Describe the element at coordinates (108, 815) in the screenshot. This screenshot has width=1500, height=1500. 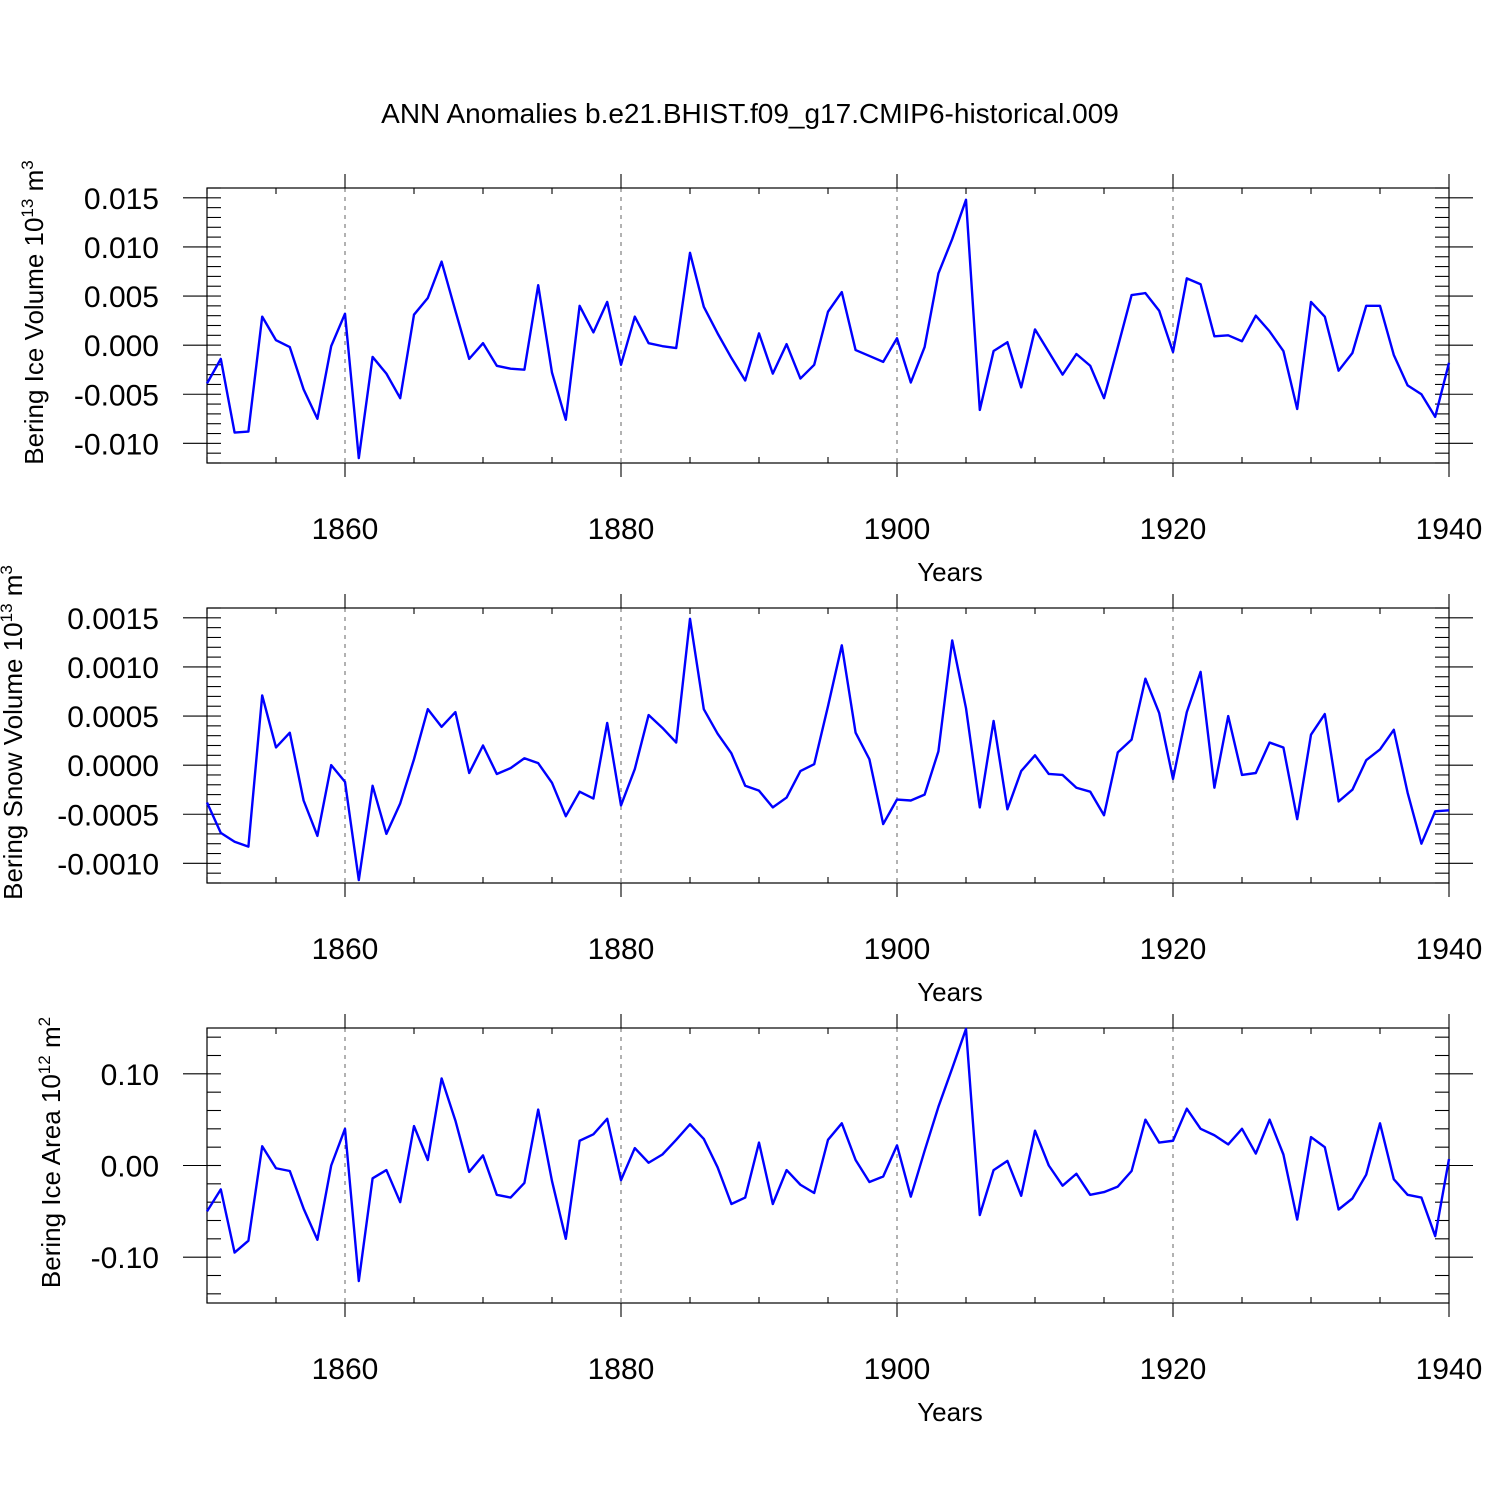
I see `y-tick-label: -0.0005` at that location.